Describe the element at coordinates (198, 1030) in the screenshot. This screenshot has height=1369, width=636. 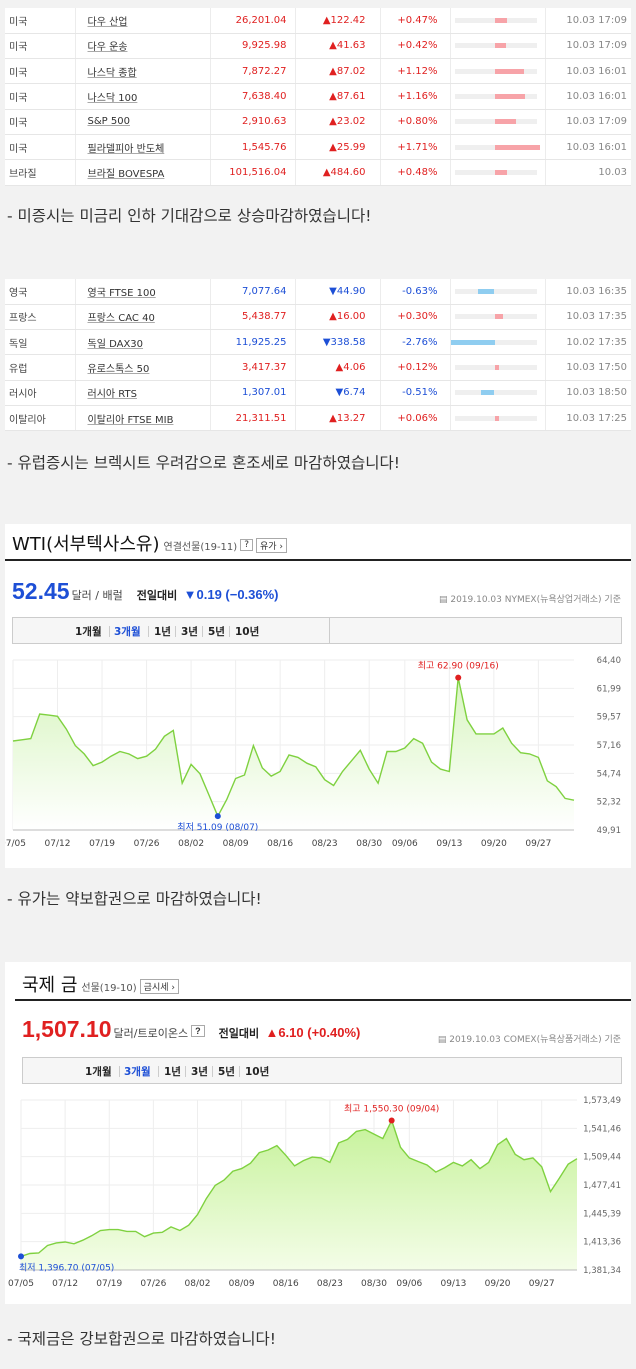
I see `gold-help-button: ?` at that location.